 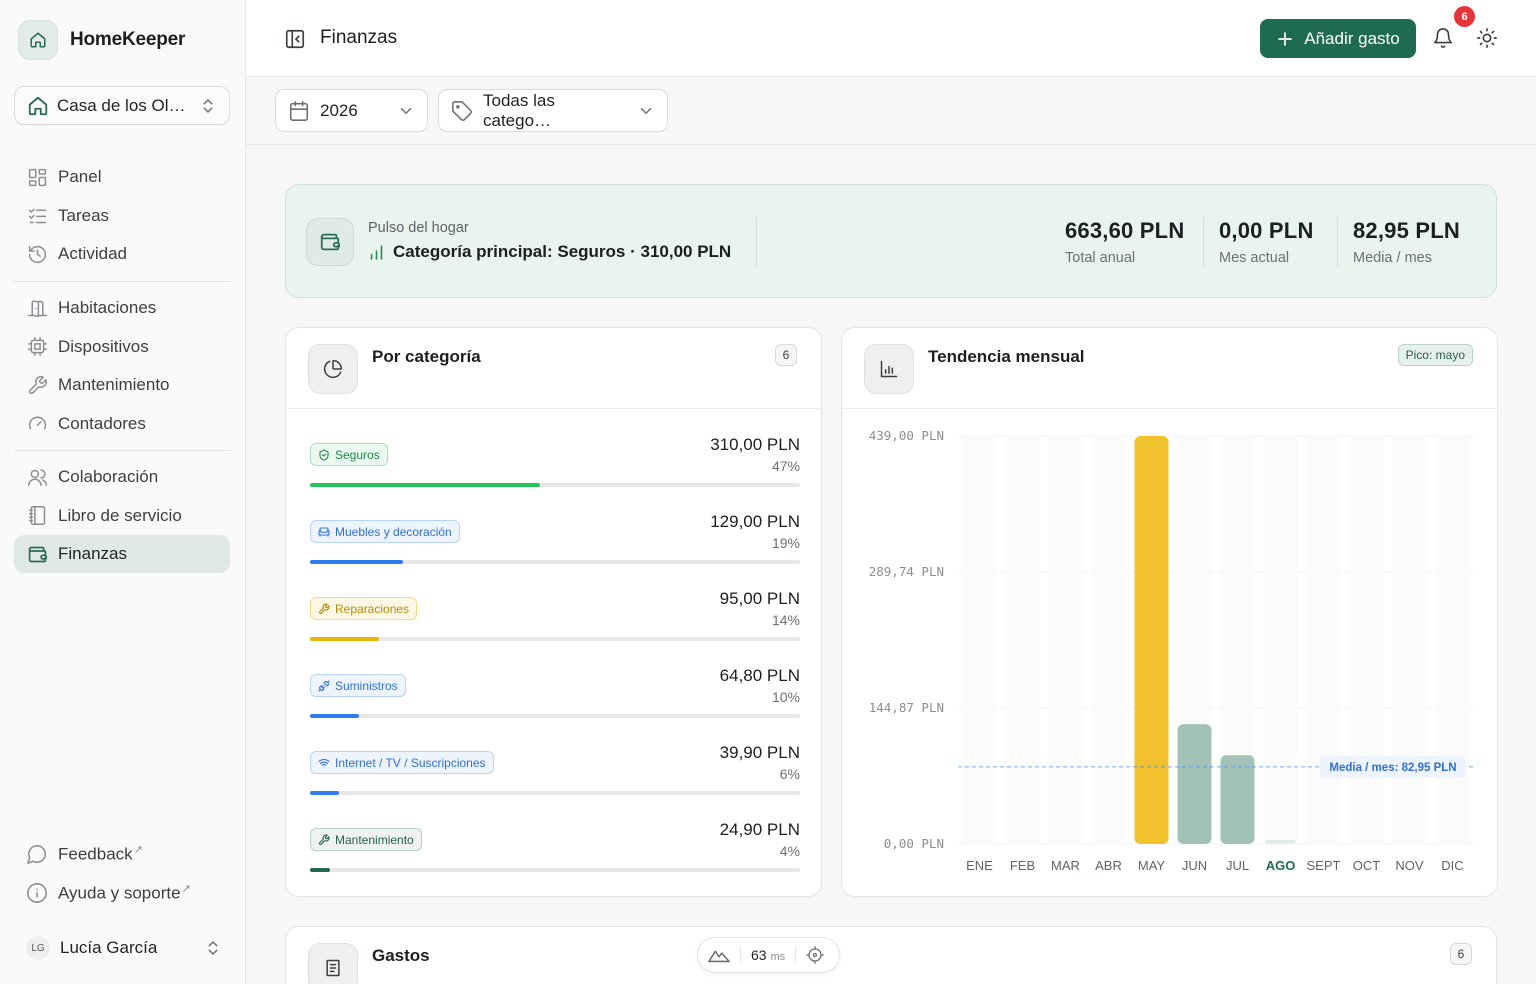 What do you see at coordinates (122, 177) in the screenshot?
I see `nav-item-panel: Panel` at bounding box center [122, 177].